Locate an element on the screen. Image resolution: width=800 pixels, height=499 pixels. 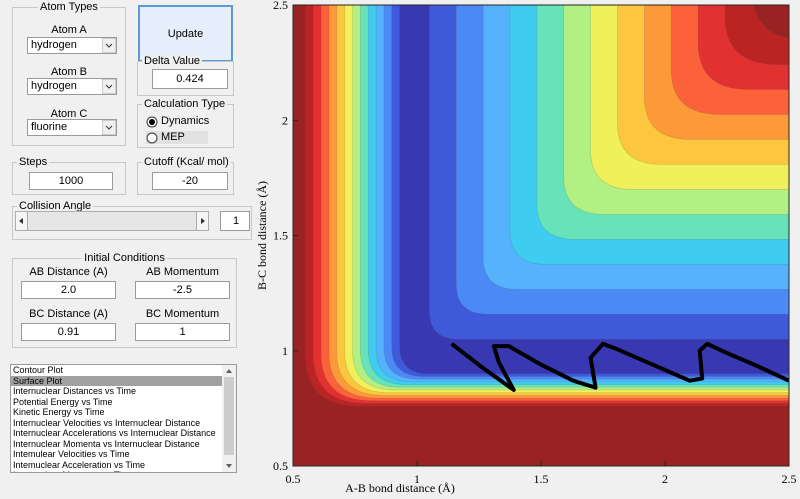
x-tick-label: 2.5 is located at coordinates (789, 479).